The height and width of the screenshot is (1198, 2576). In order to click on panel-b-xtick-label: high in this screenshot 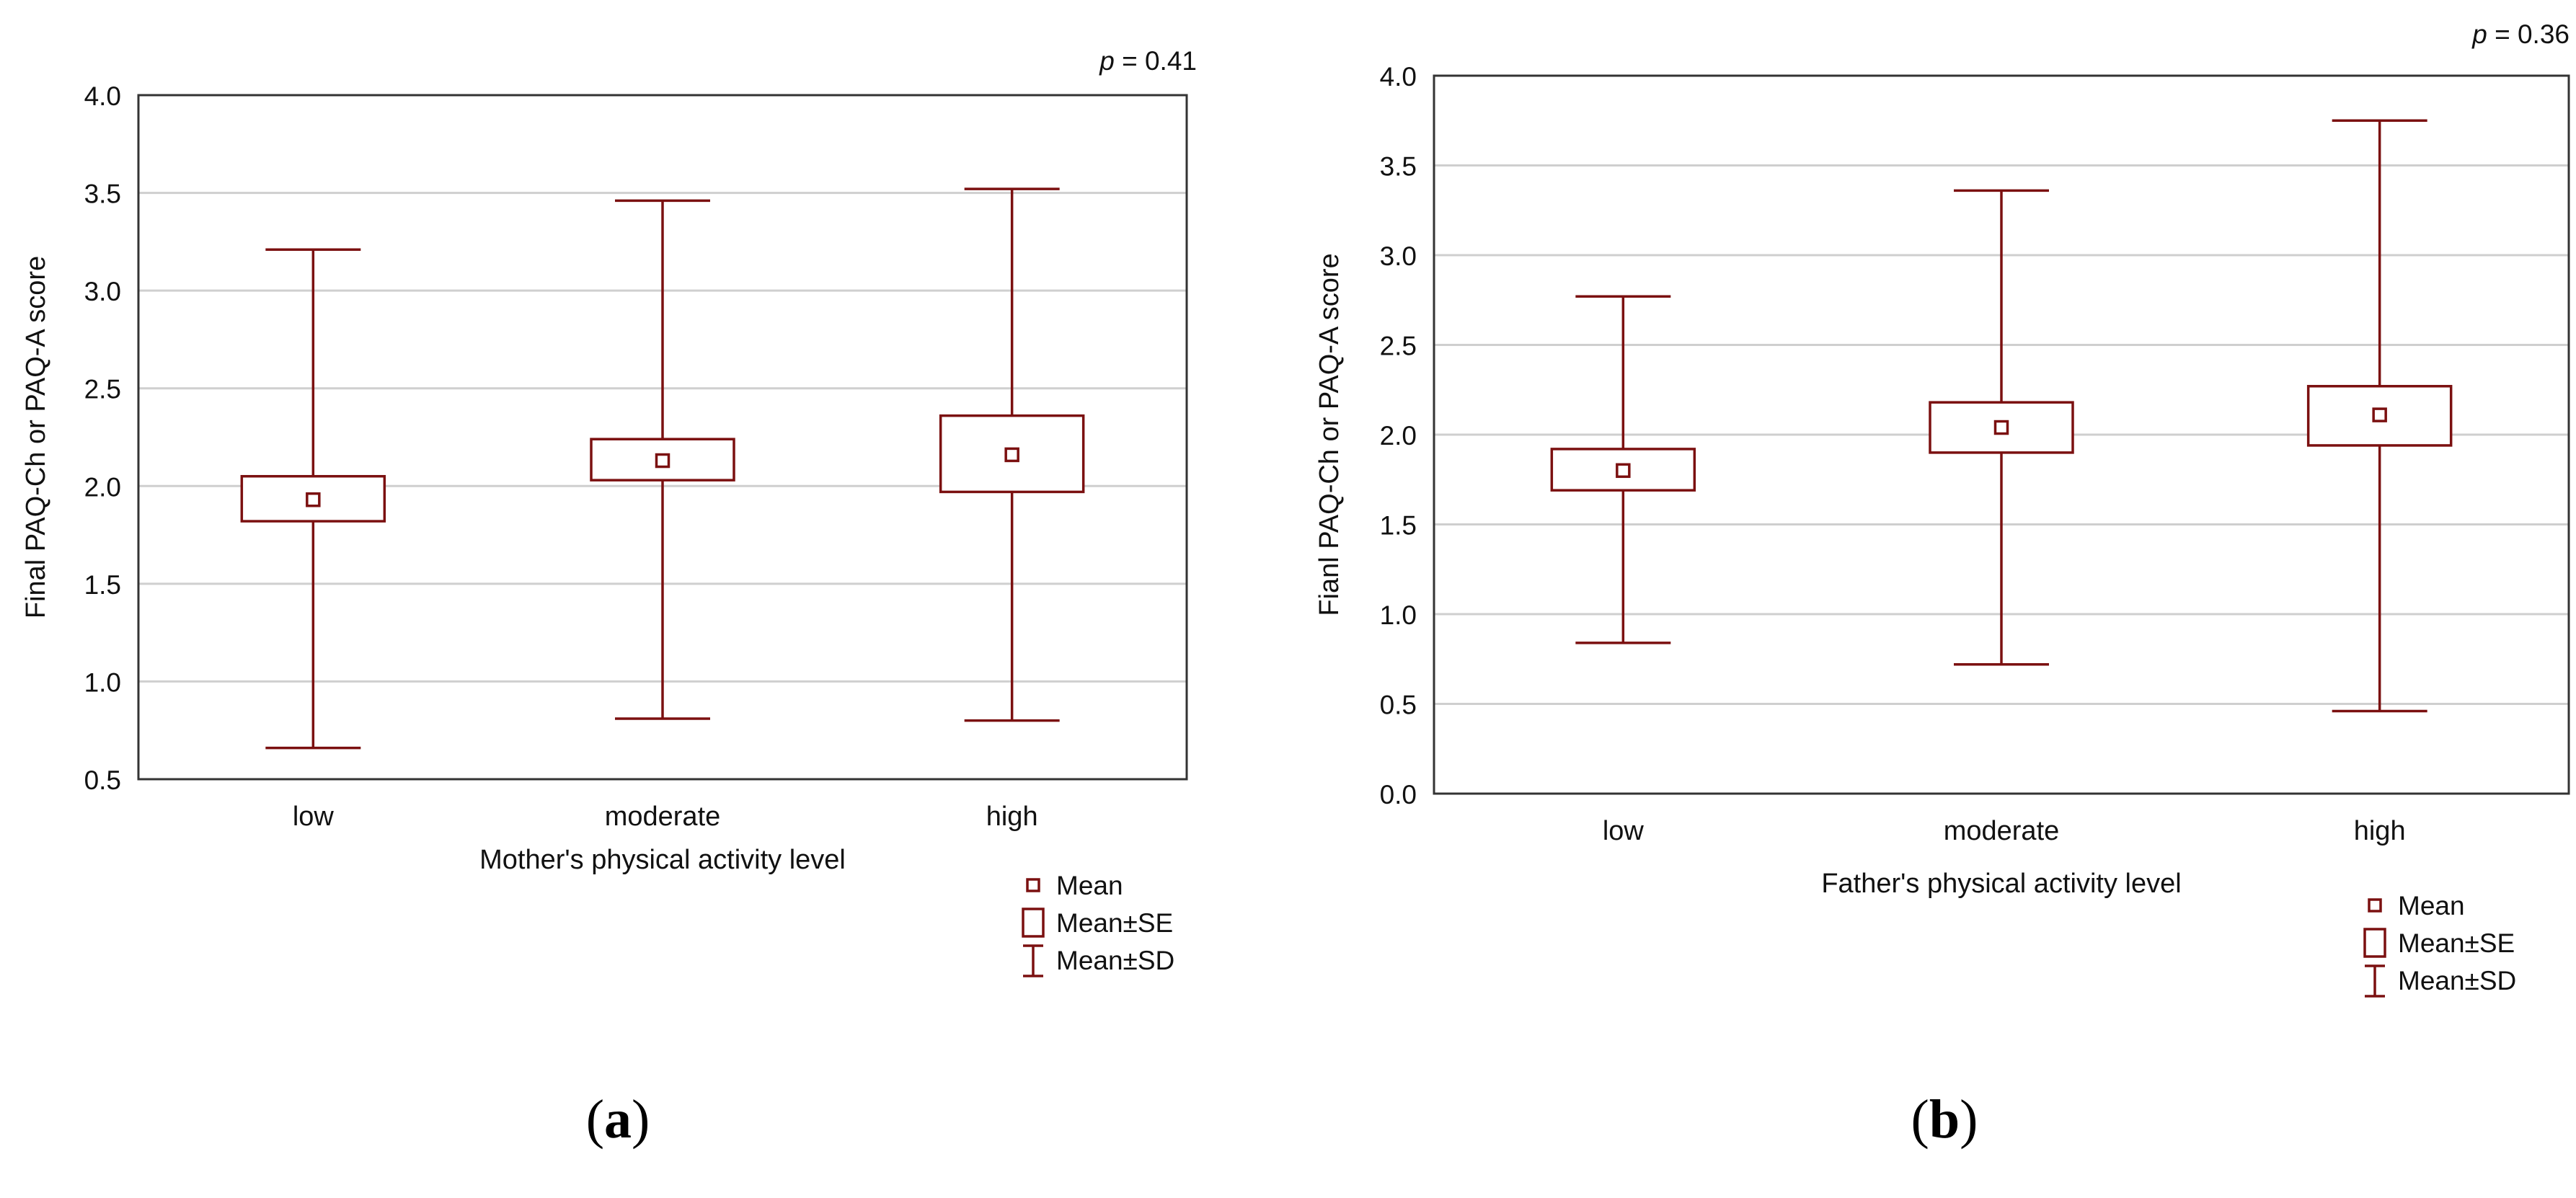, I will do `click(2380, 831)`.